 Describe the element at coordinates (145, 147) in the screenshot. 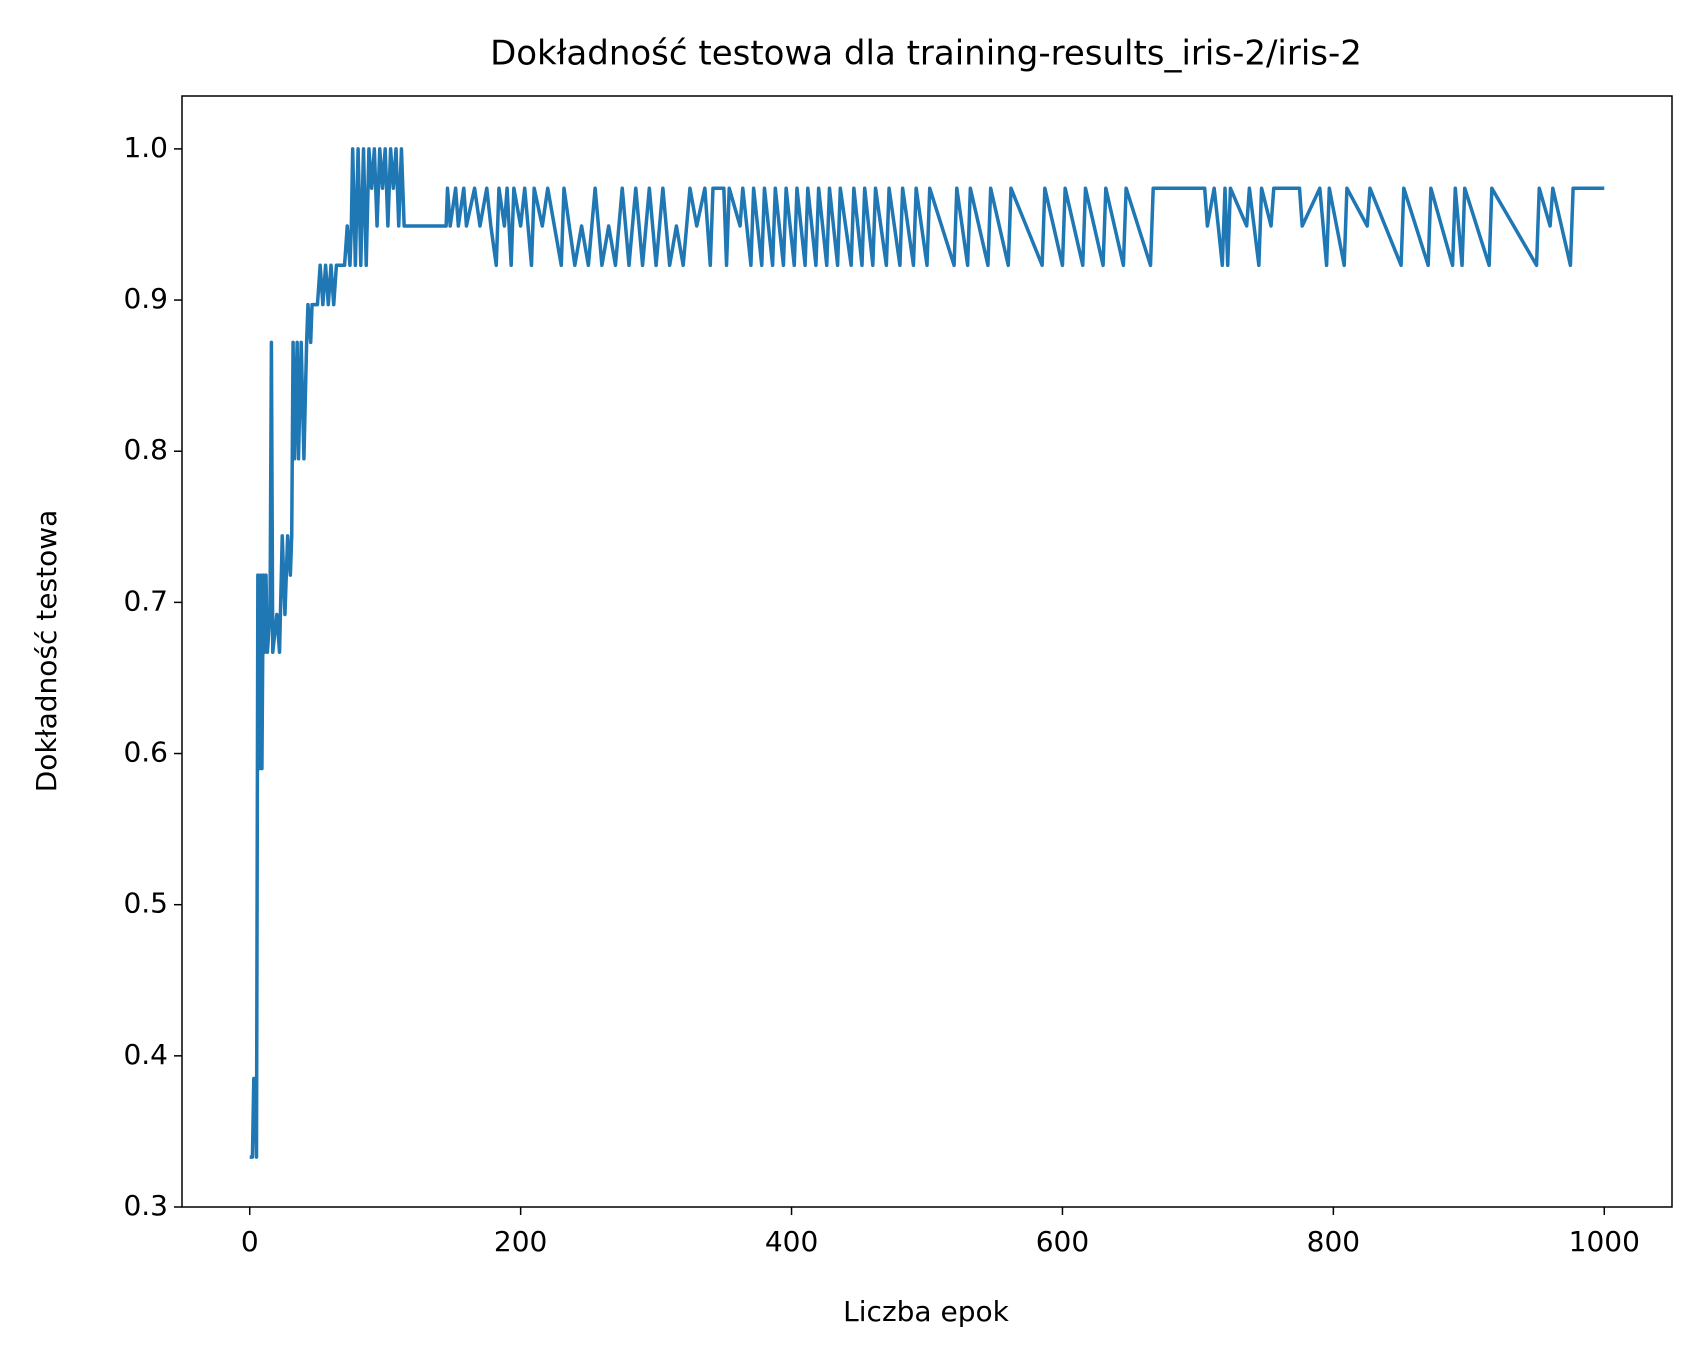

I see `y-tick-label: 1.0` at that location.